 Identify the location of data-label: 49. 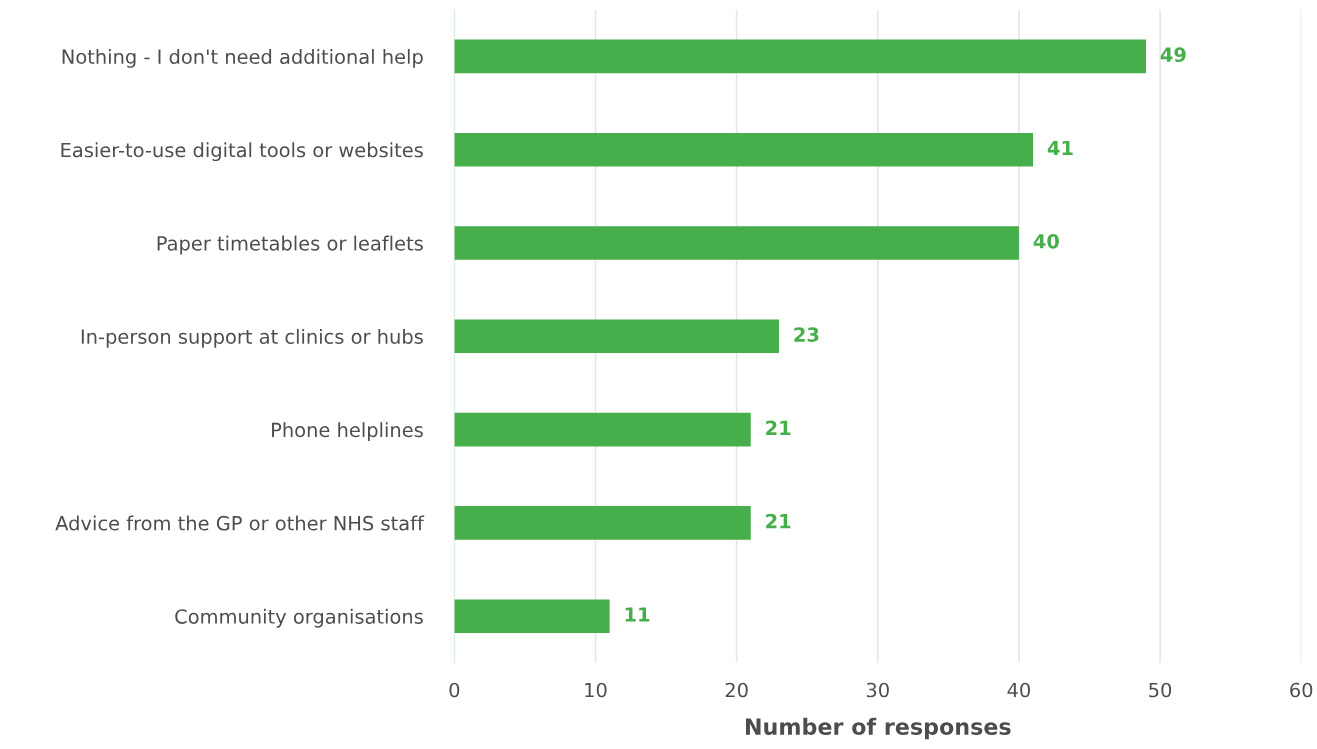
(1173, 55).